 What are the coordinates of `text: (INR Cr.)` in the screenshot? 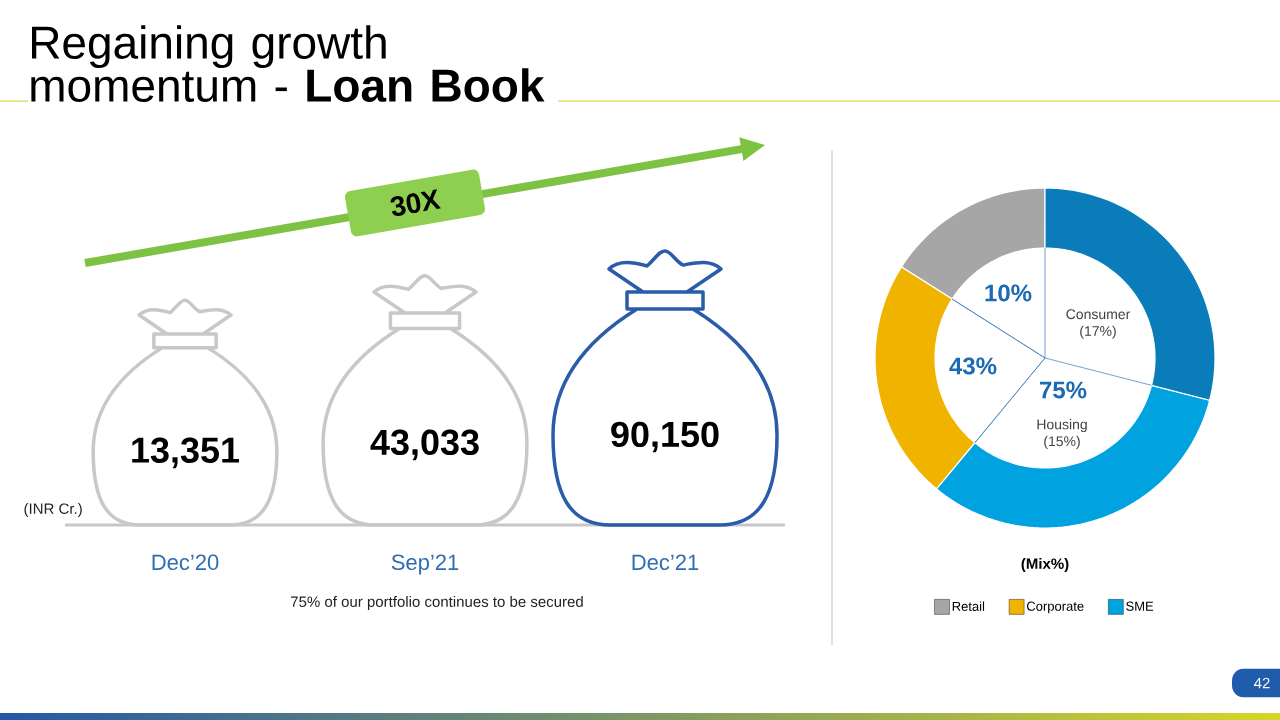 It's located at (53, 510).